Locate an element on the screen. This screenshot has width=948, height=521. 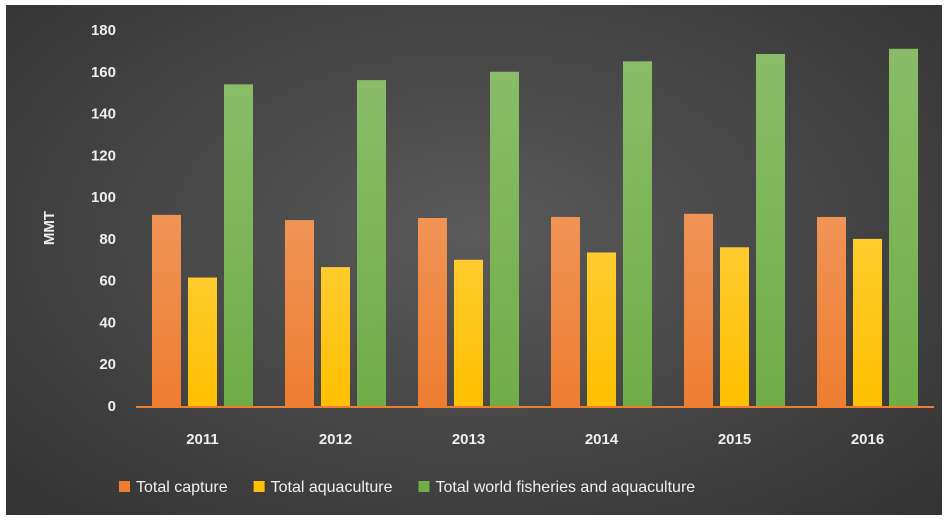
y-axis-title: MMT is located at coordinates (49, 228).